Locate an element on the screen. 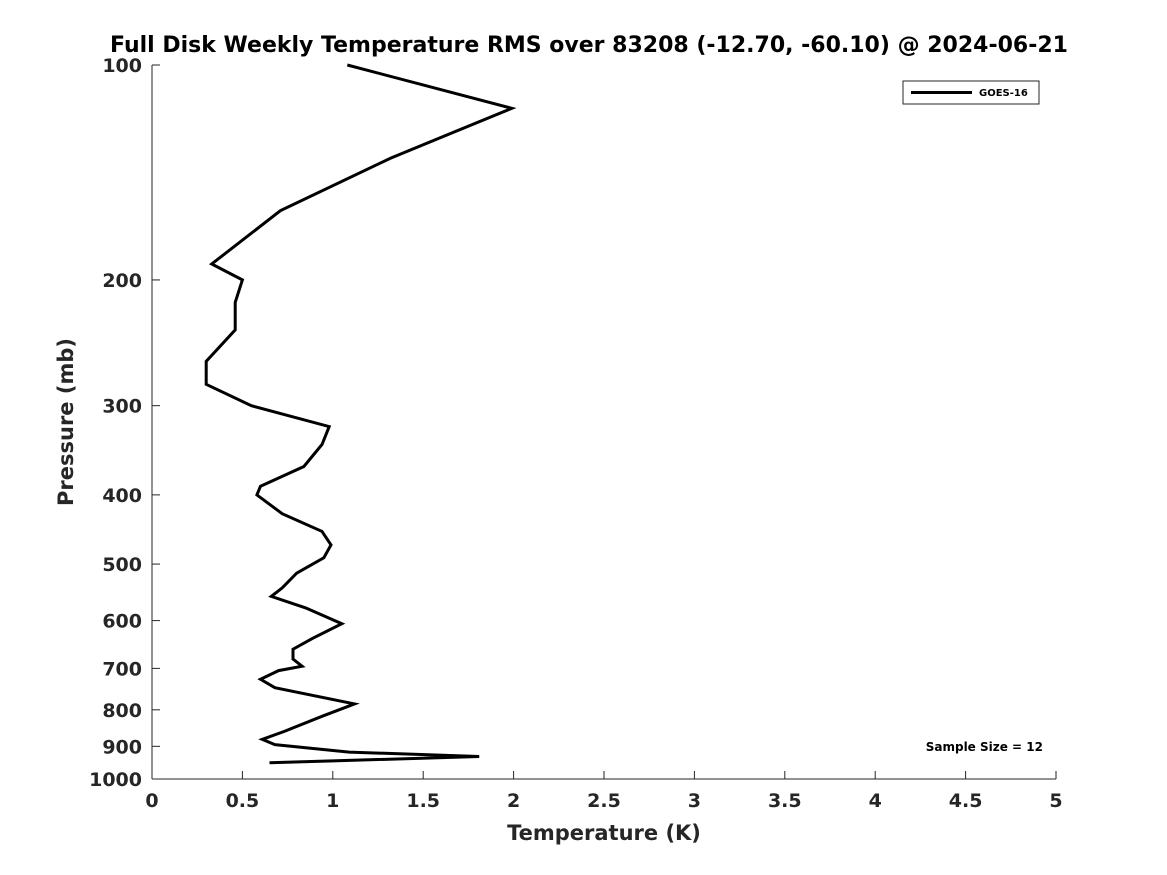  legend: GOES-16 is located at coordinates (971, 92).